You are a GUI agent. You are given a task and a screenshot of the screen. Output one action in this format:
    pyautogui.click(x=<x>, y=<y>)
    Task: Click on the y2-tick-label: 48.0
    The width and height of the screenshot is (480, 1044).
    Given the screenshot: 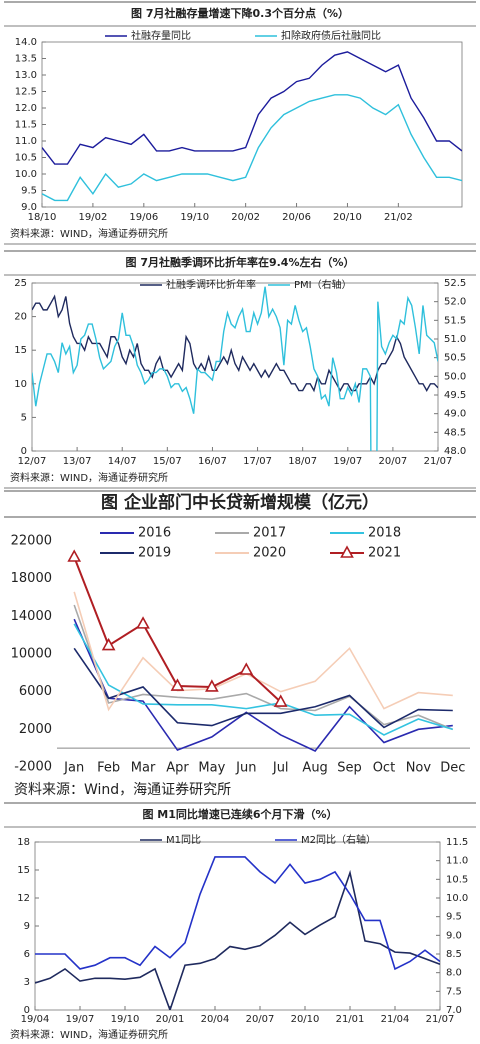 What is the action you would take?
    pyautogui.click(x=455, y=451)
    